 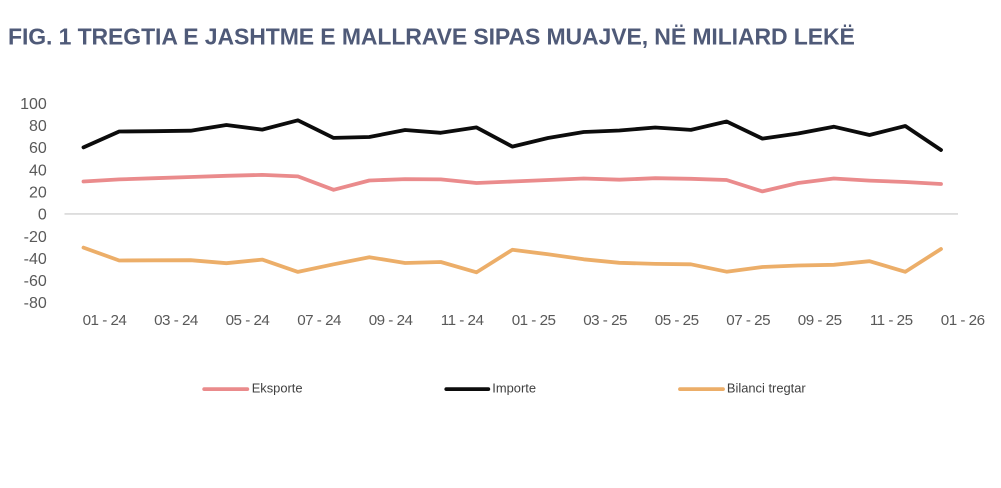 What do you see at coordinates (462, 320) in the screenshot?
I see `svg-text: 11 - 24` at bounding box center [462, 320].